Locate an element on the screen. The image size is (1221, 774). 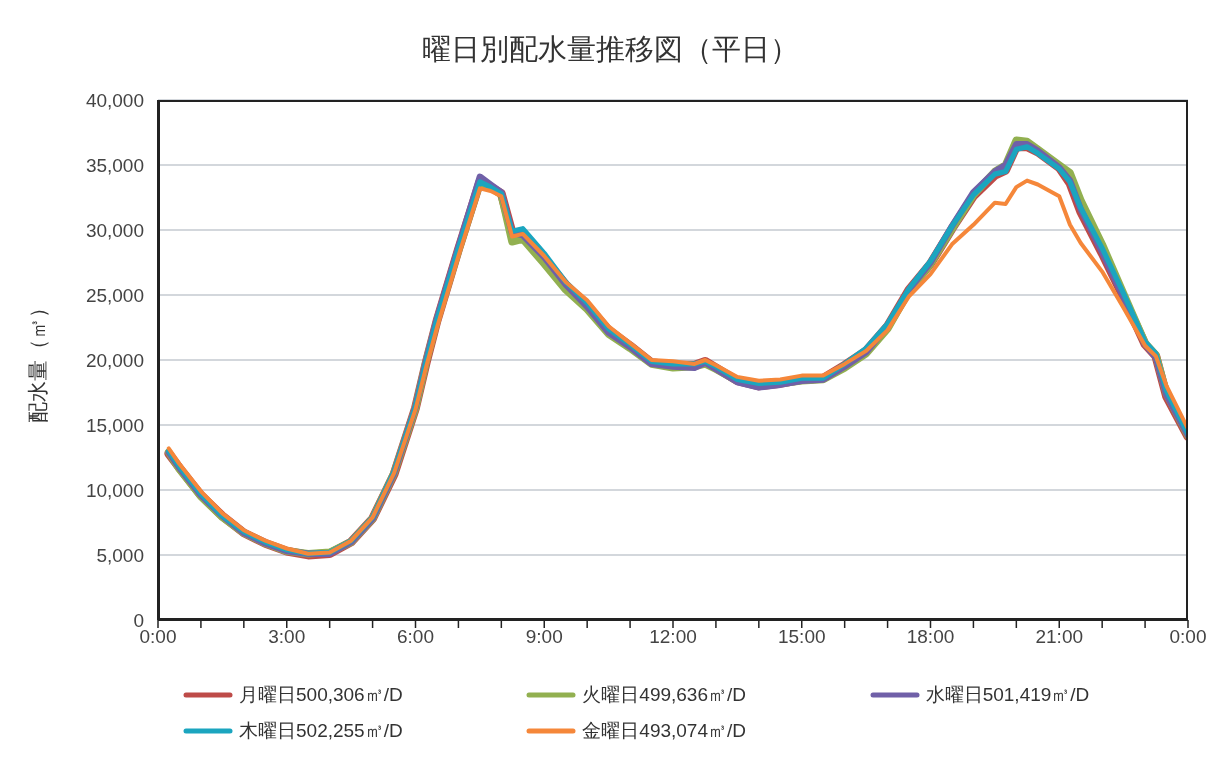
y-tick-label: 30,000 is located at coordinates (114, 230).